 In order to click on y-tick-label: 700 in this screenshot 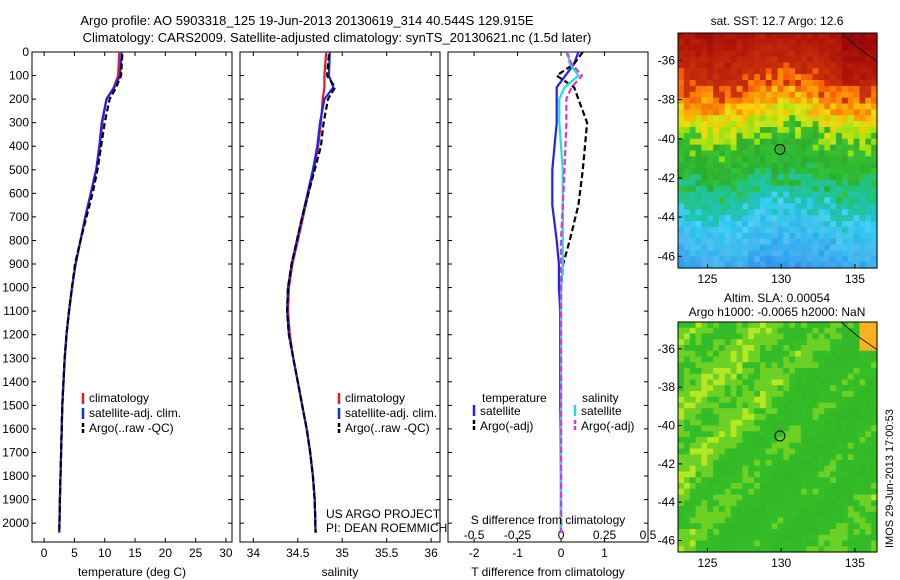, I will do `click(19, 217)`.